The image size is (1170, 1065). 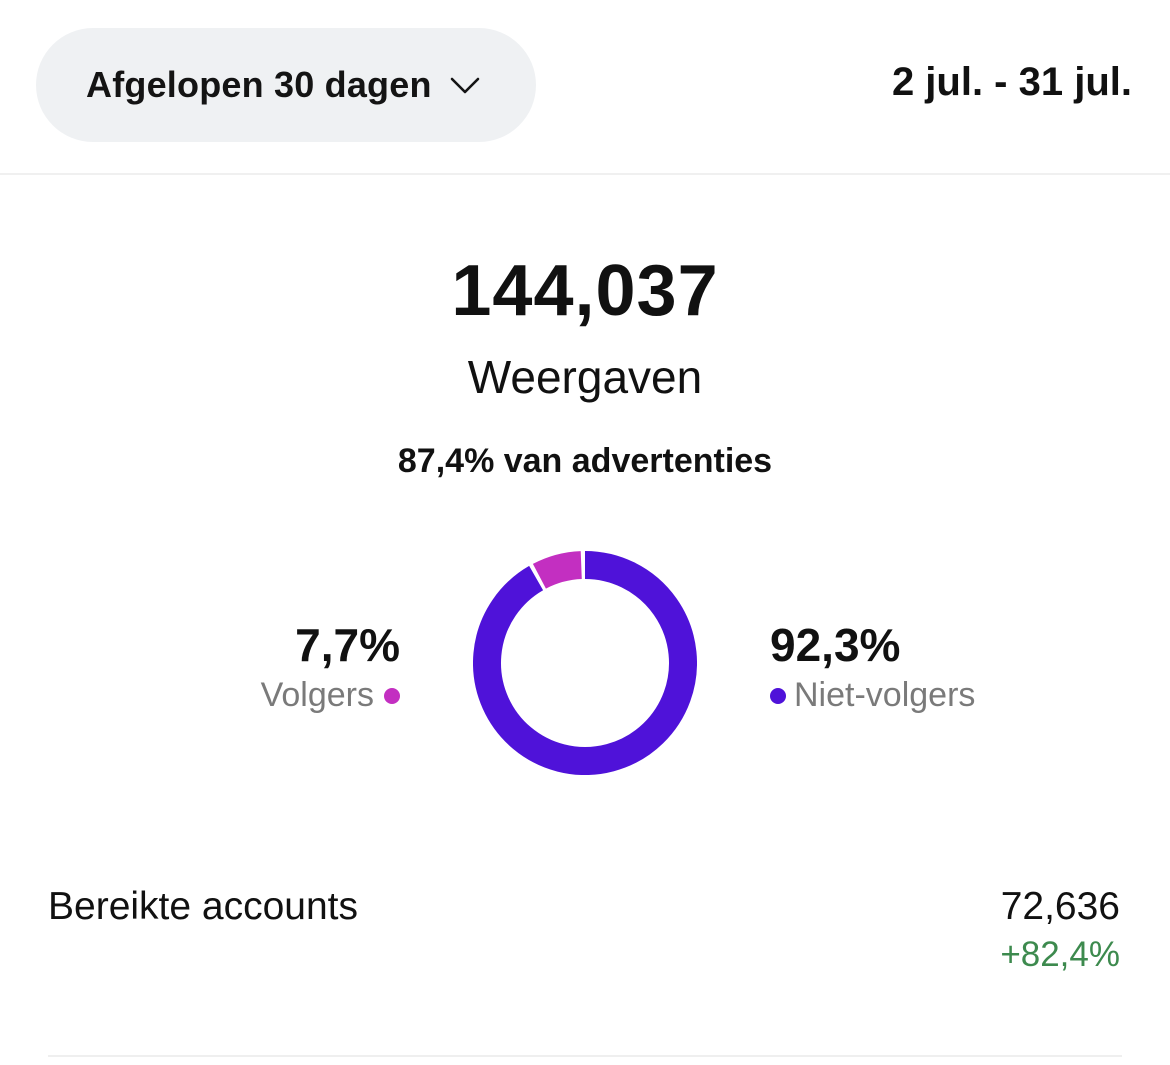 I want to click on date-range-text: 2 jul. - 31 jul., so click(x=1011, y=82).